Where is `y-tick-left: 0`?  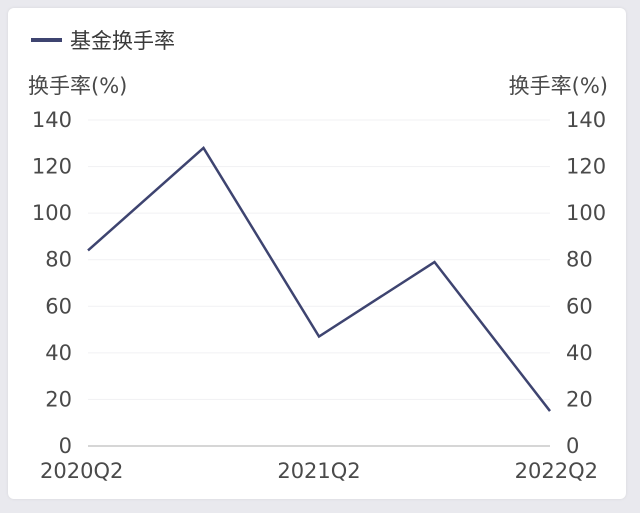
y-tick-left: 0 is located at coordinates (65, 446).